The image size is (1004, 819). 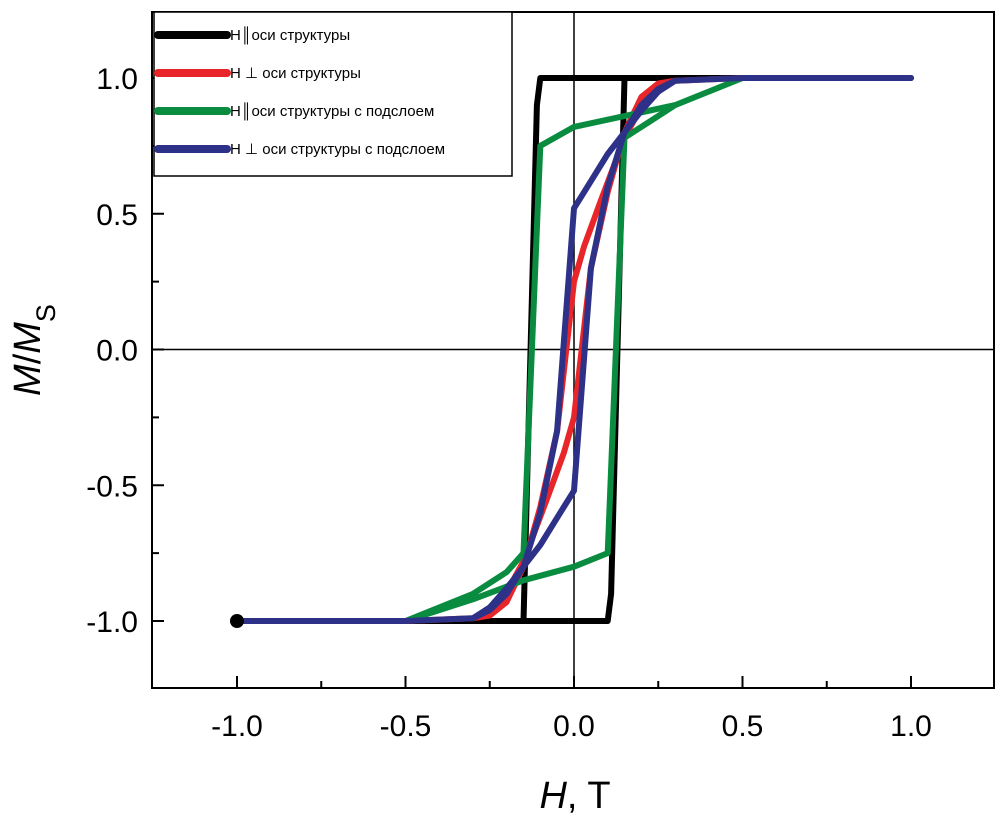 What do you see at coordinates (337, 149) in the screenshot?
I see `legend-label: H ⊥ оси структуры с подслоем` at bounding box center [337, 149].